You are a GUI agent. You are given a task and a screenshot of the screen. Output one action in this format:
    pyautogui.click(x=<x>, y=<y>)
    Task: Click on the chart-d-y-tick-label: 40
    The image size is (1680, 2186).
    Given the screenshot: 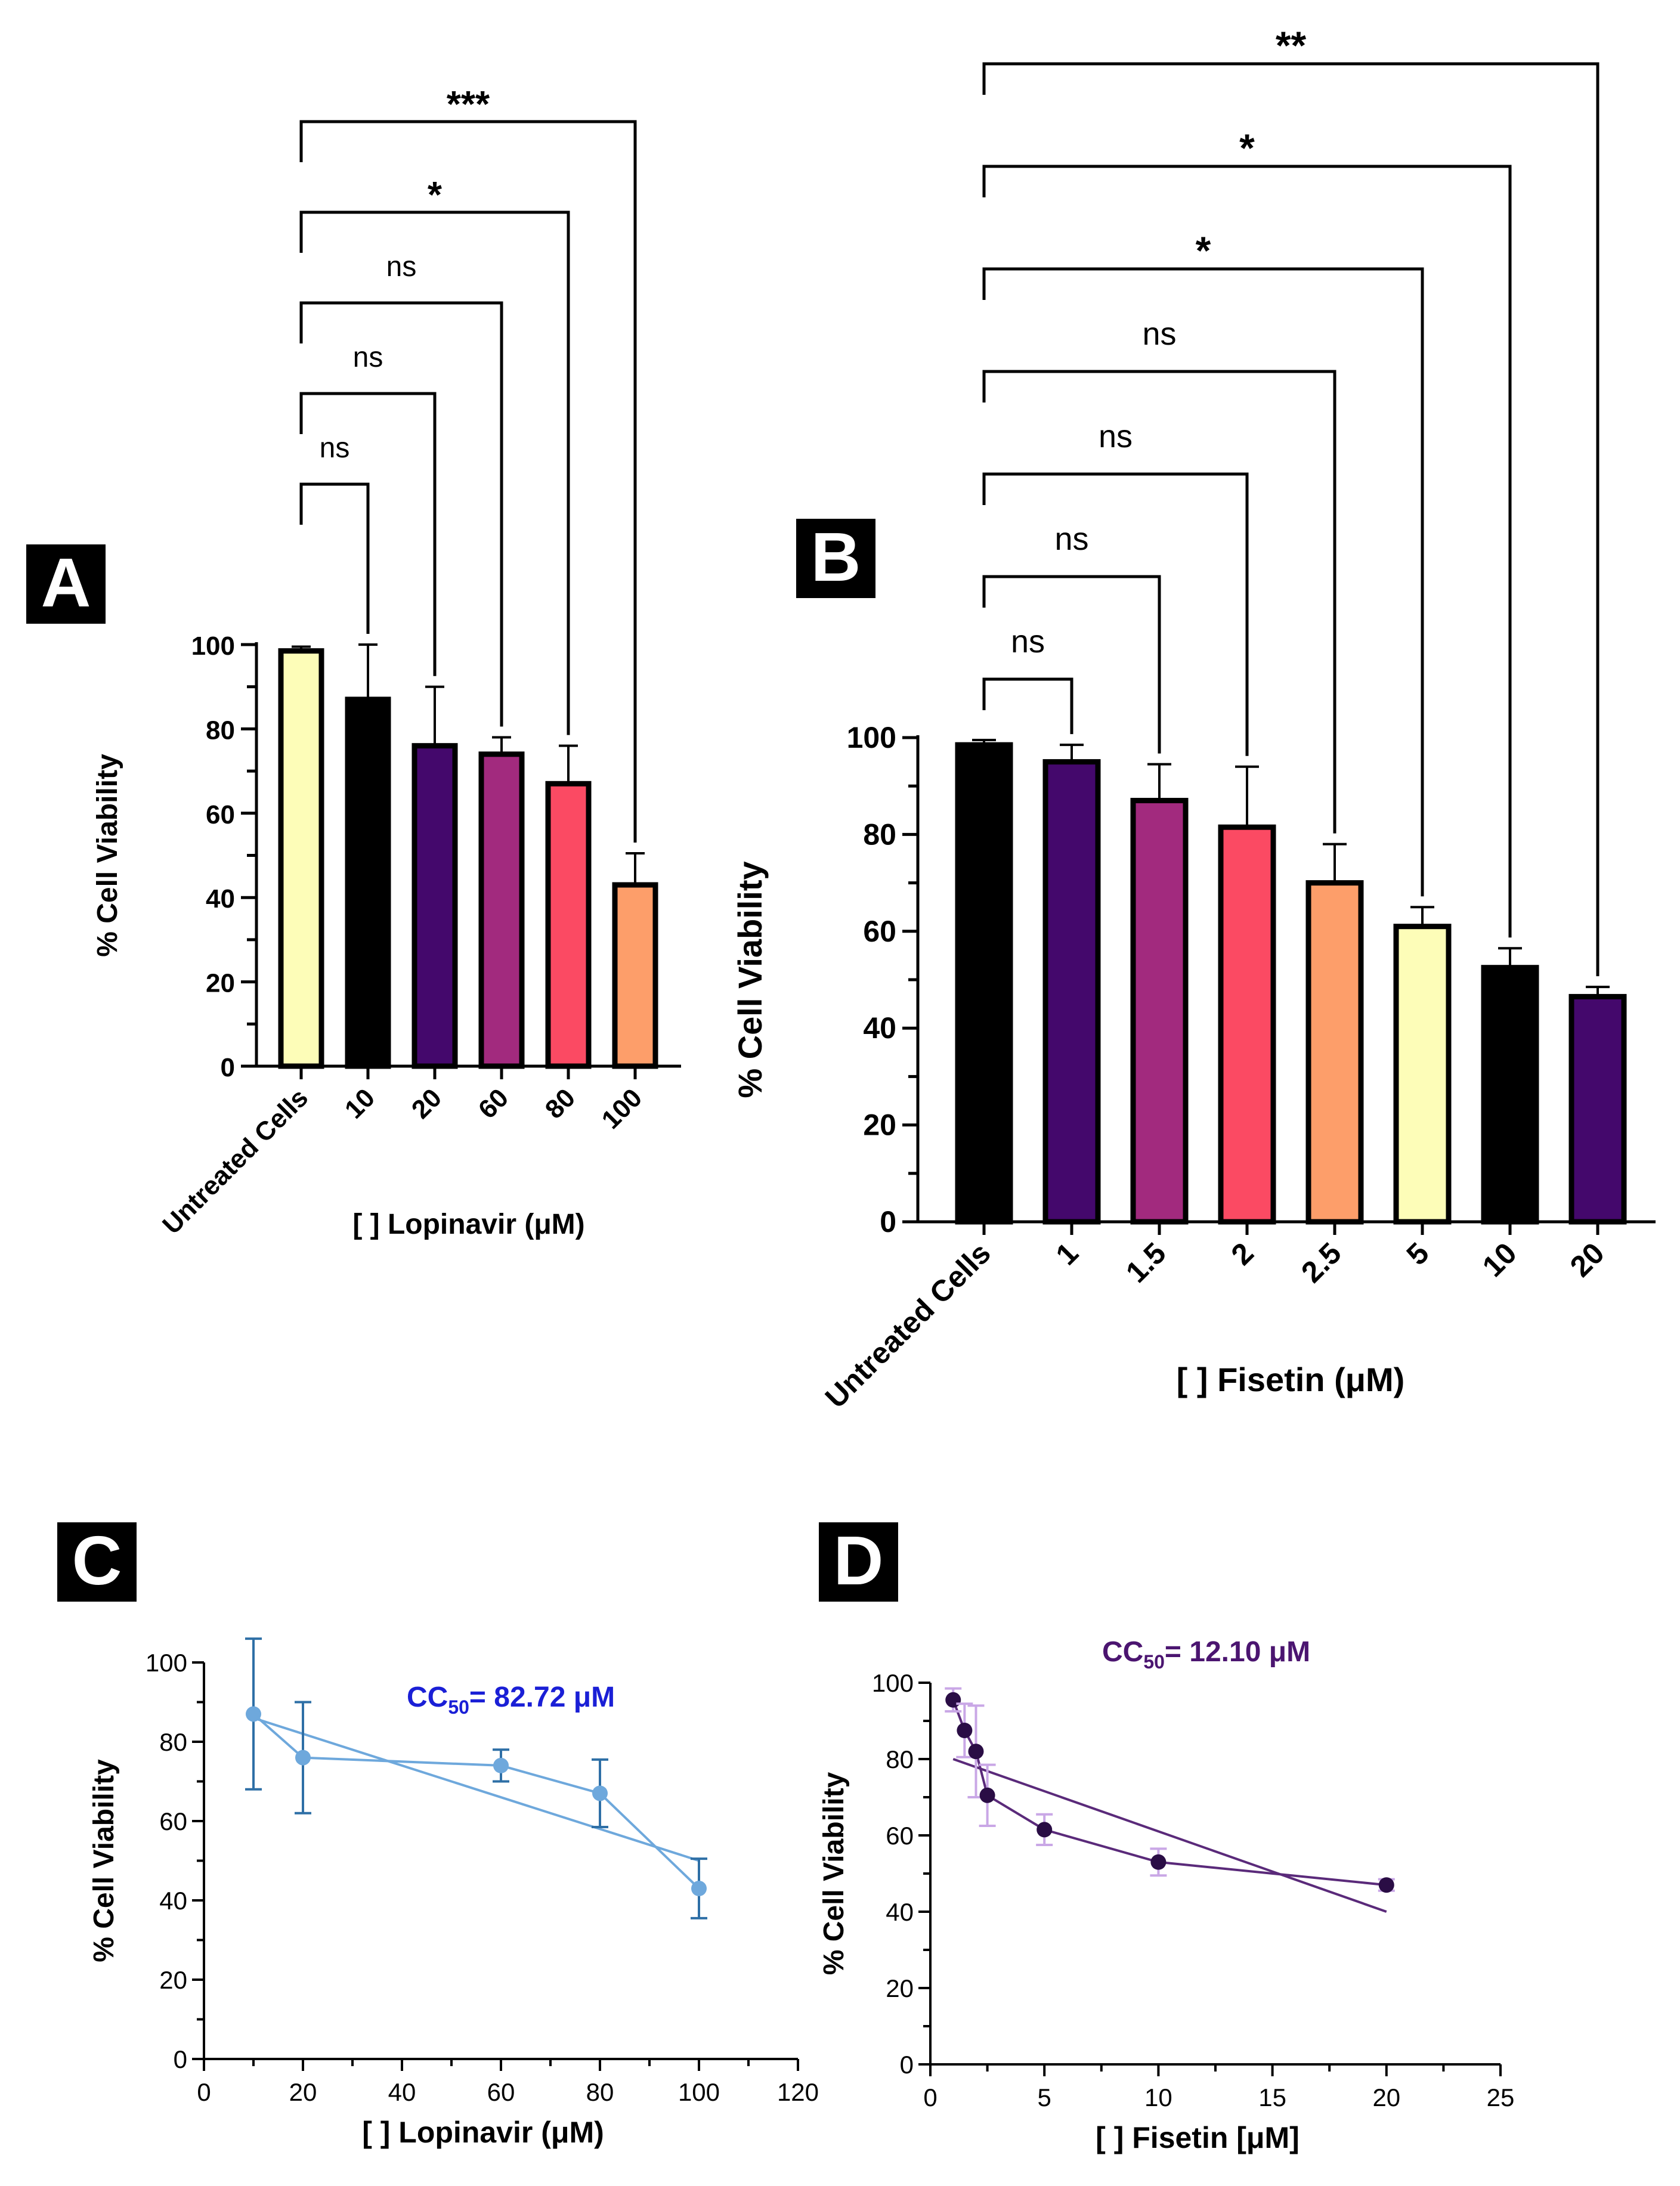 What is the action you would take?
    pyautogui.click(x=900, y=1912)
    